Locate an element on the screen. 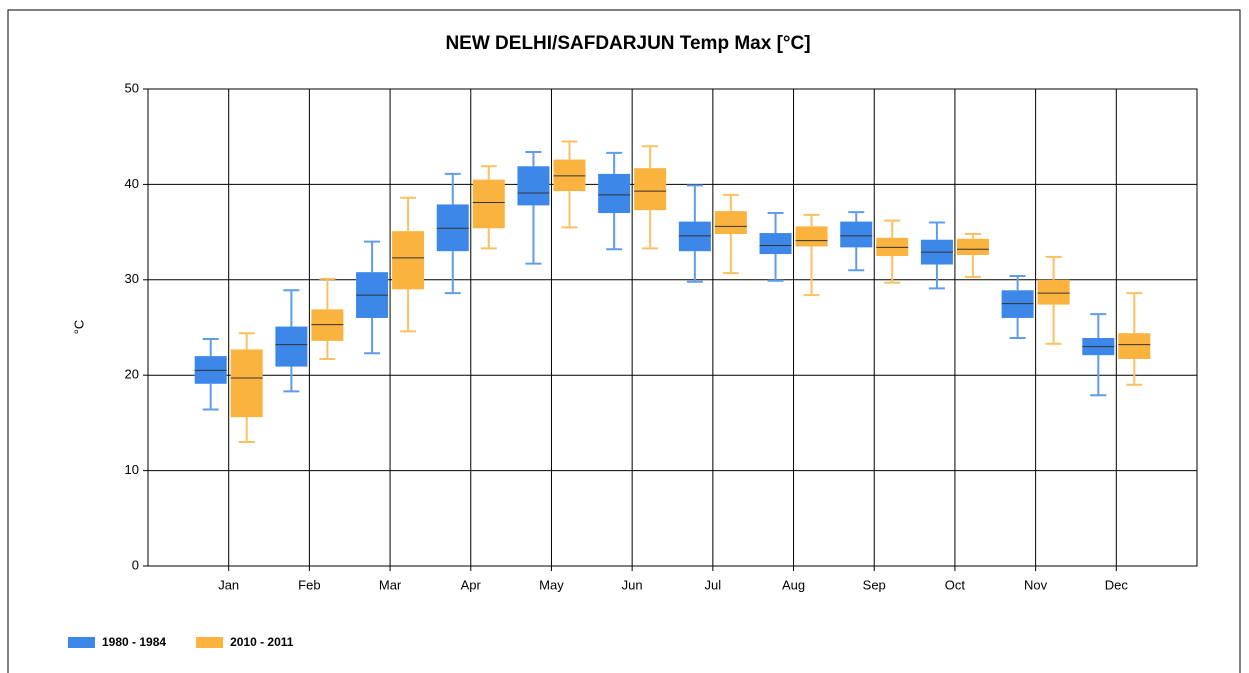 The image size is (1249, 673). x-tick-label: Feb is located at coordinates (309, 584).